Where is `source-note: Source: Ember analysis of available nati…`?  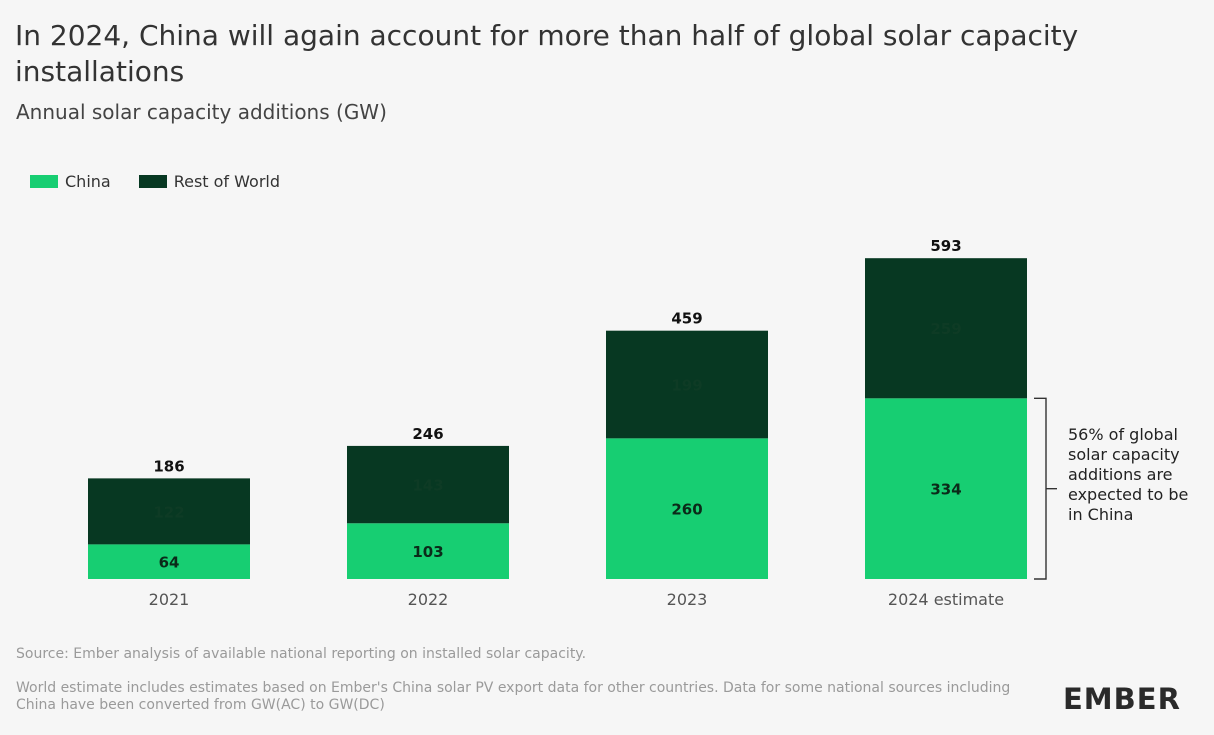 source-note: Source: Ember analysis of available nati… is located at coordinates (301, 654).